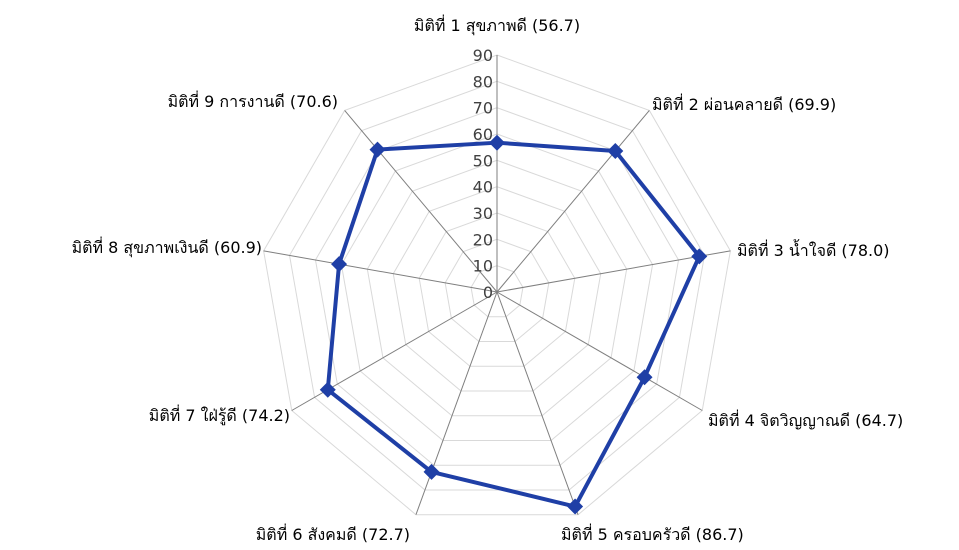 Image resolution: width=959 pixels, height=550 pixels. What do you see at coordinates (483, 134) in the screenshot?
I see `tick-label-60: 60` at bounding box center [483, 134].